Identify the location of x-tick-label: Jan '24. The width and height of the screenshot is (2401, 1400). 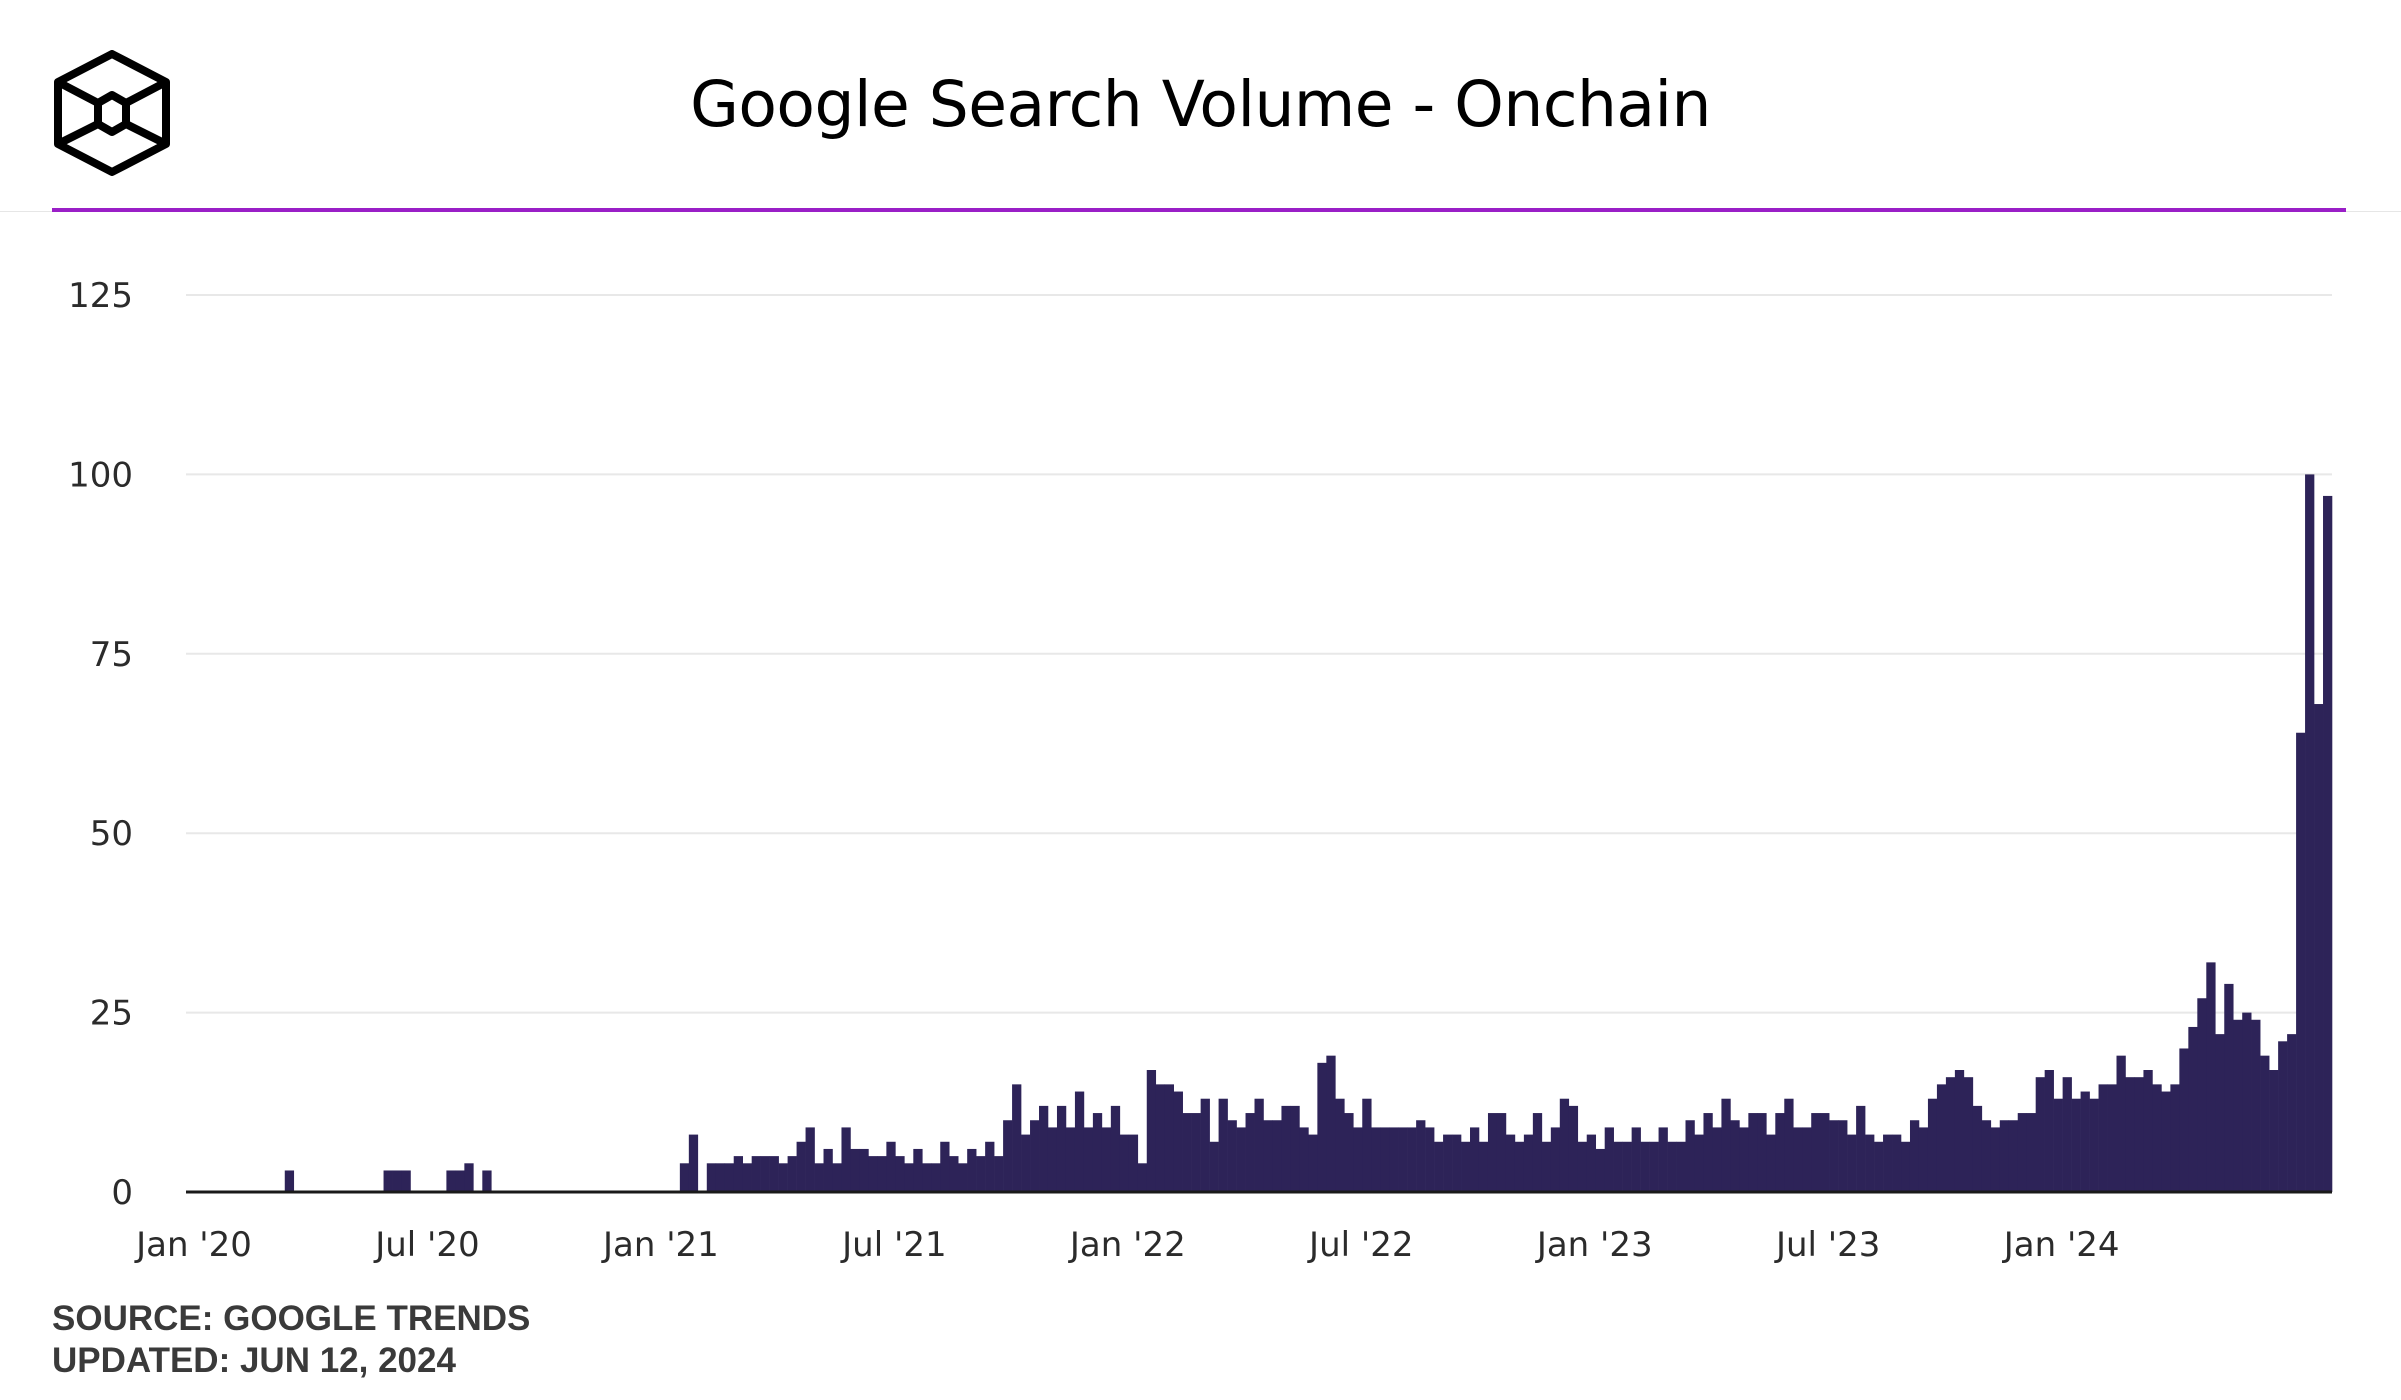
(2061, 1245).